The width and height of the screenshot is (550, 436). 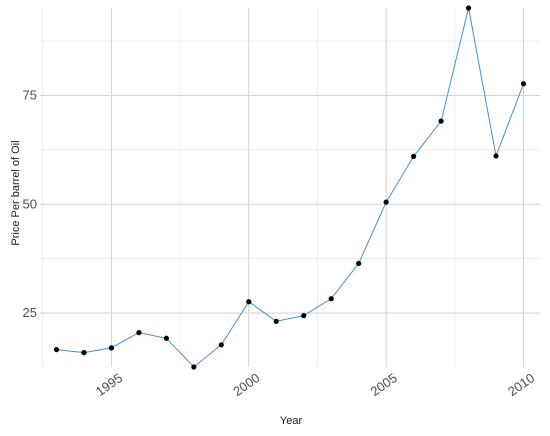 I want to click on x-tick-label: 2010, so click(x=521, y=384).